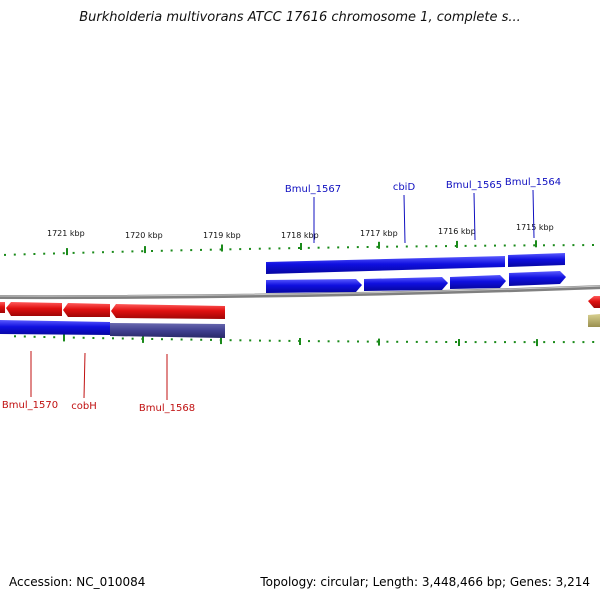  I want to click on backbone-arc-highlight, so click(300, 291).